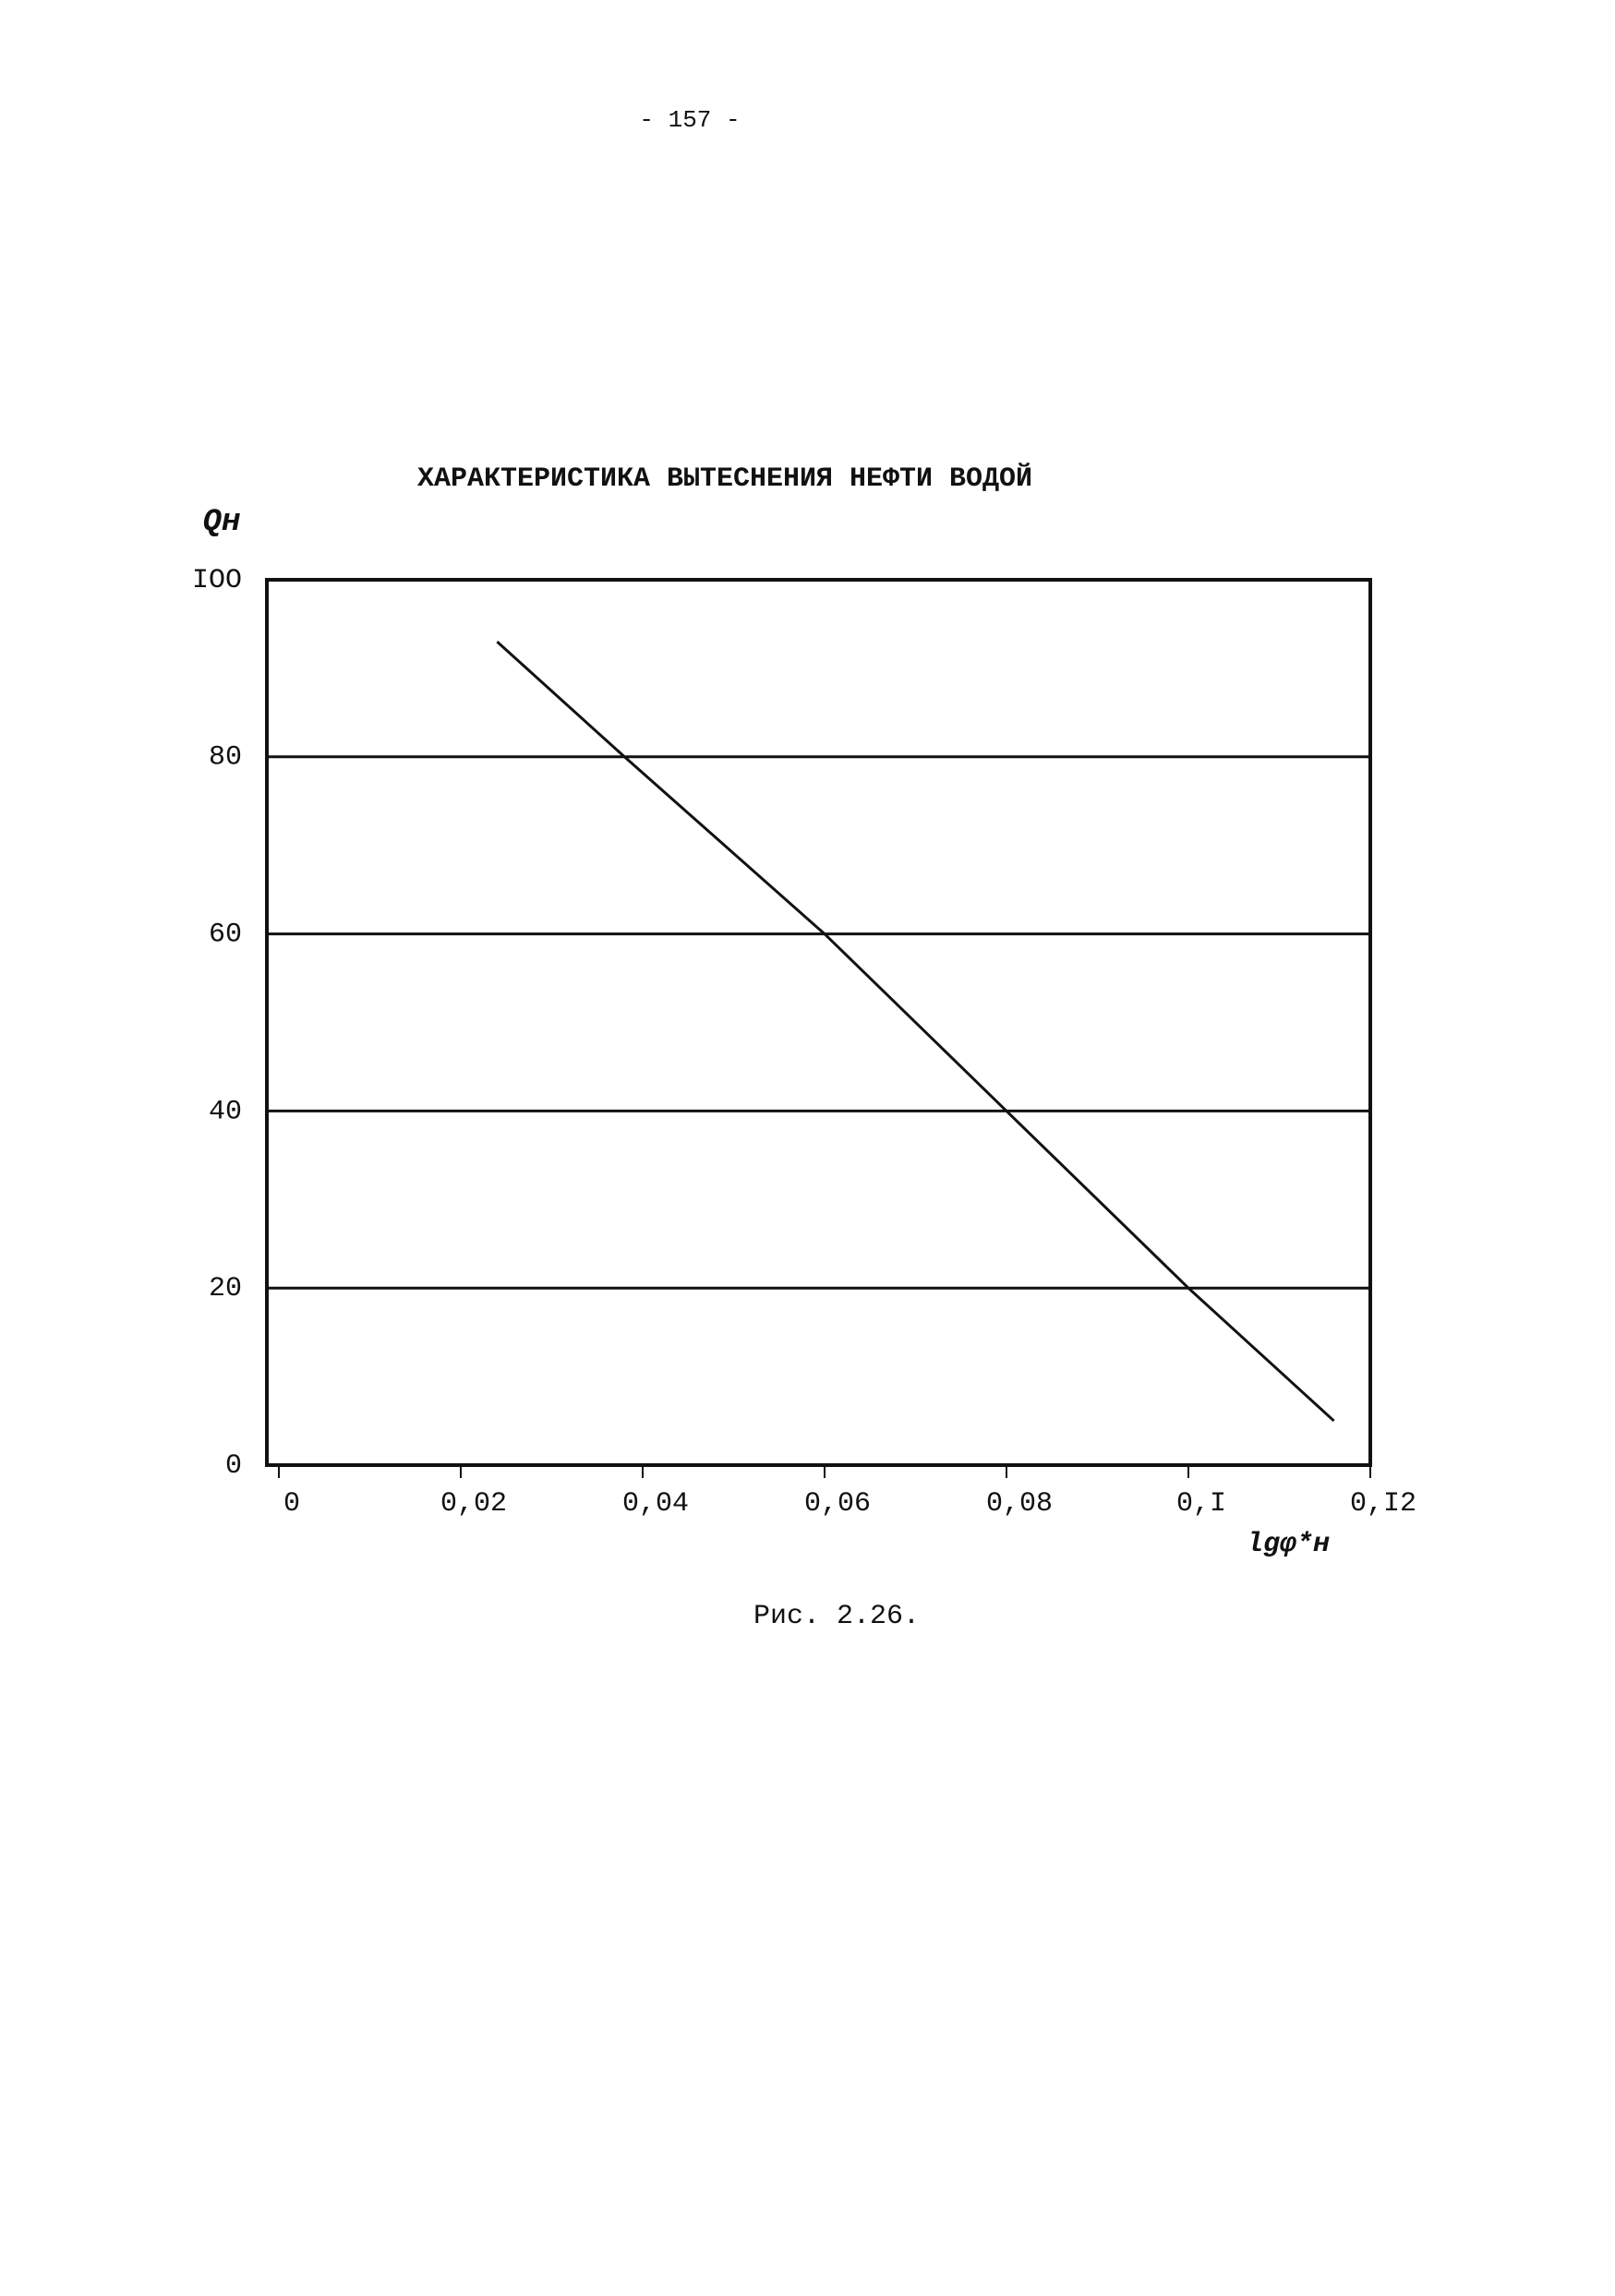 The height and width of the screenshot is (2296, 1615). Describe the element at coordinates (225, 1288) in the screenshot. I see `y-tick-label: 20` at that location.